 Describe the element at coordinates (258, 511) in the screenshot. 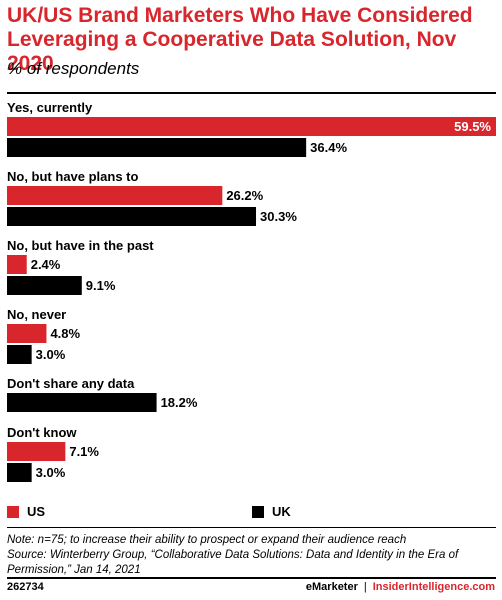

I see `legend-swatch-uk` at that location.